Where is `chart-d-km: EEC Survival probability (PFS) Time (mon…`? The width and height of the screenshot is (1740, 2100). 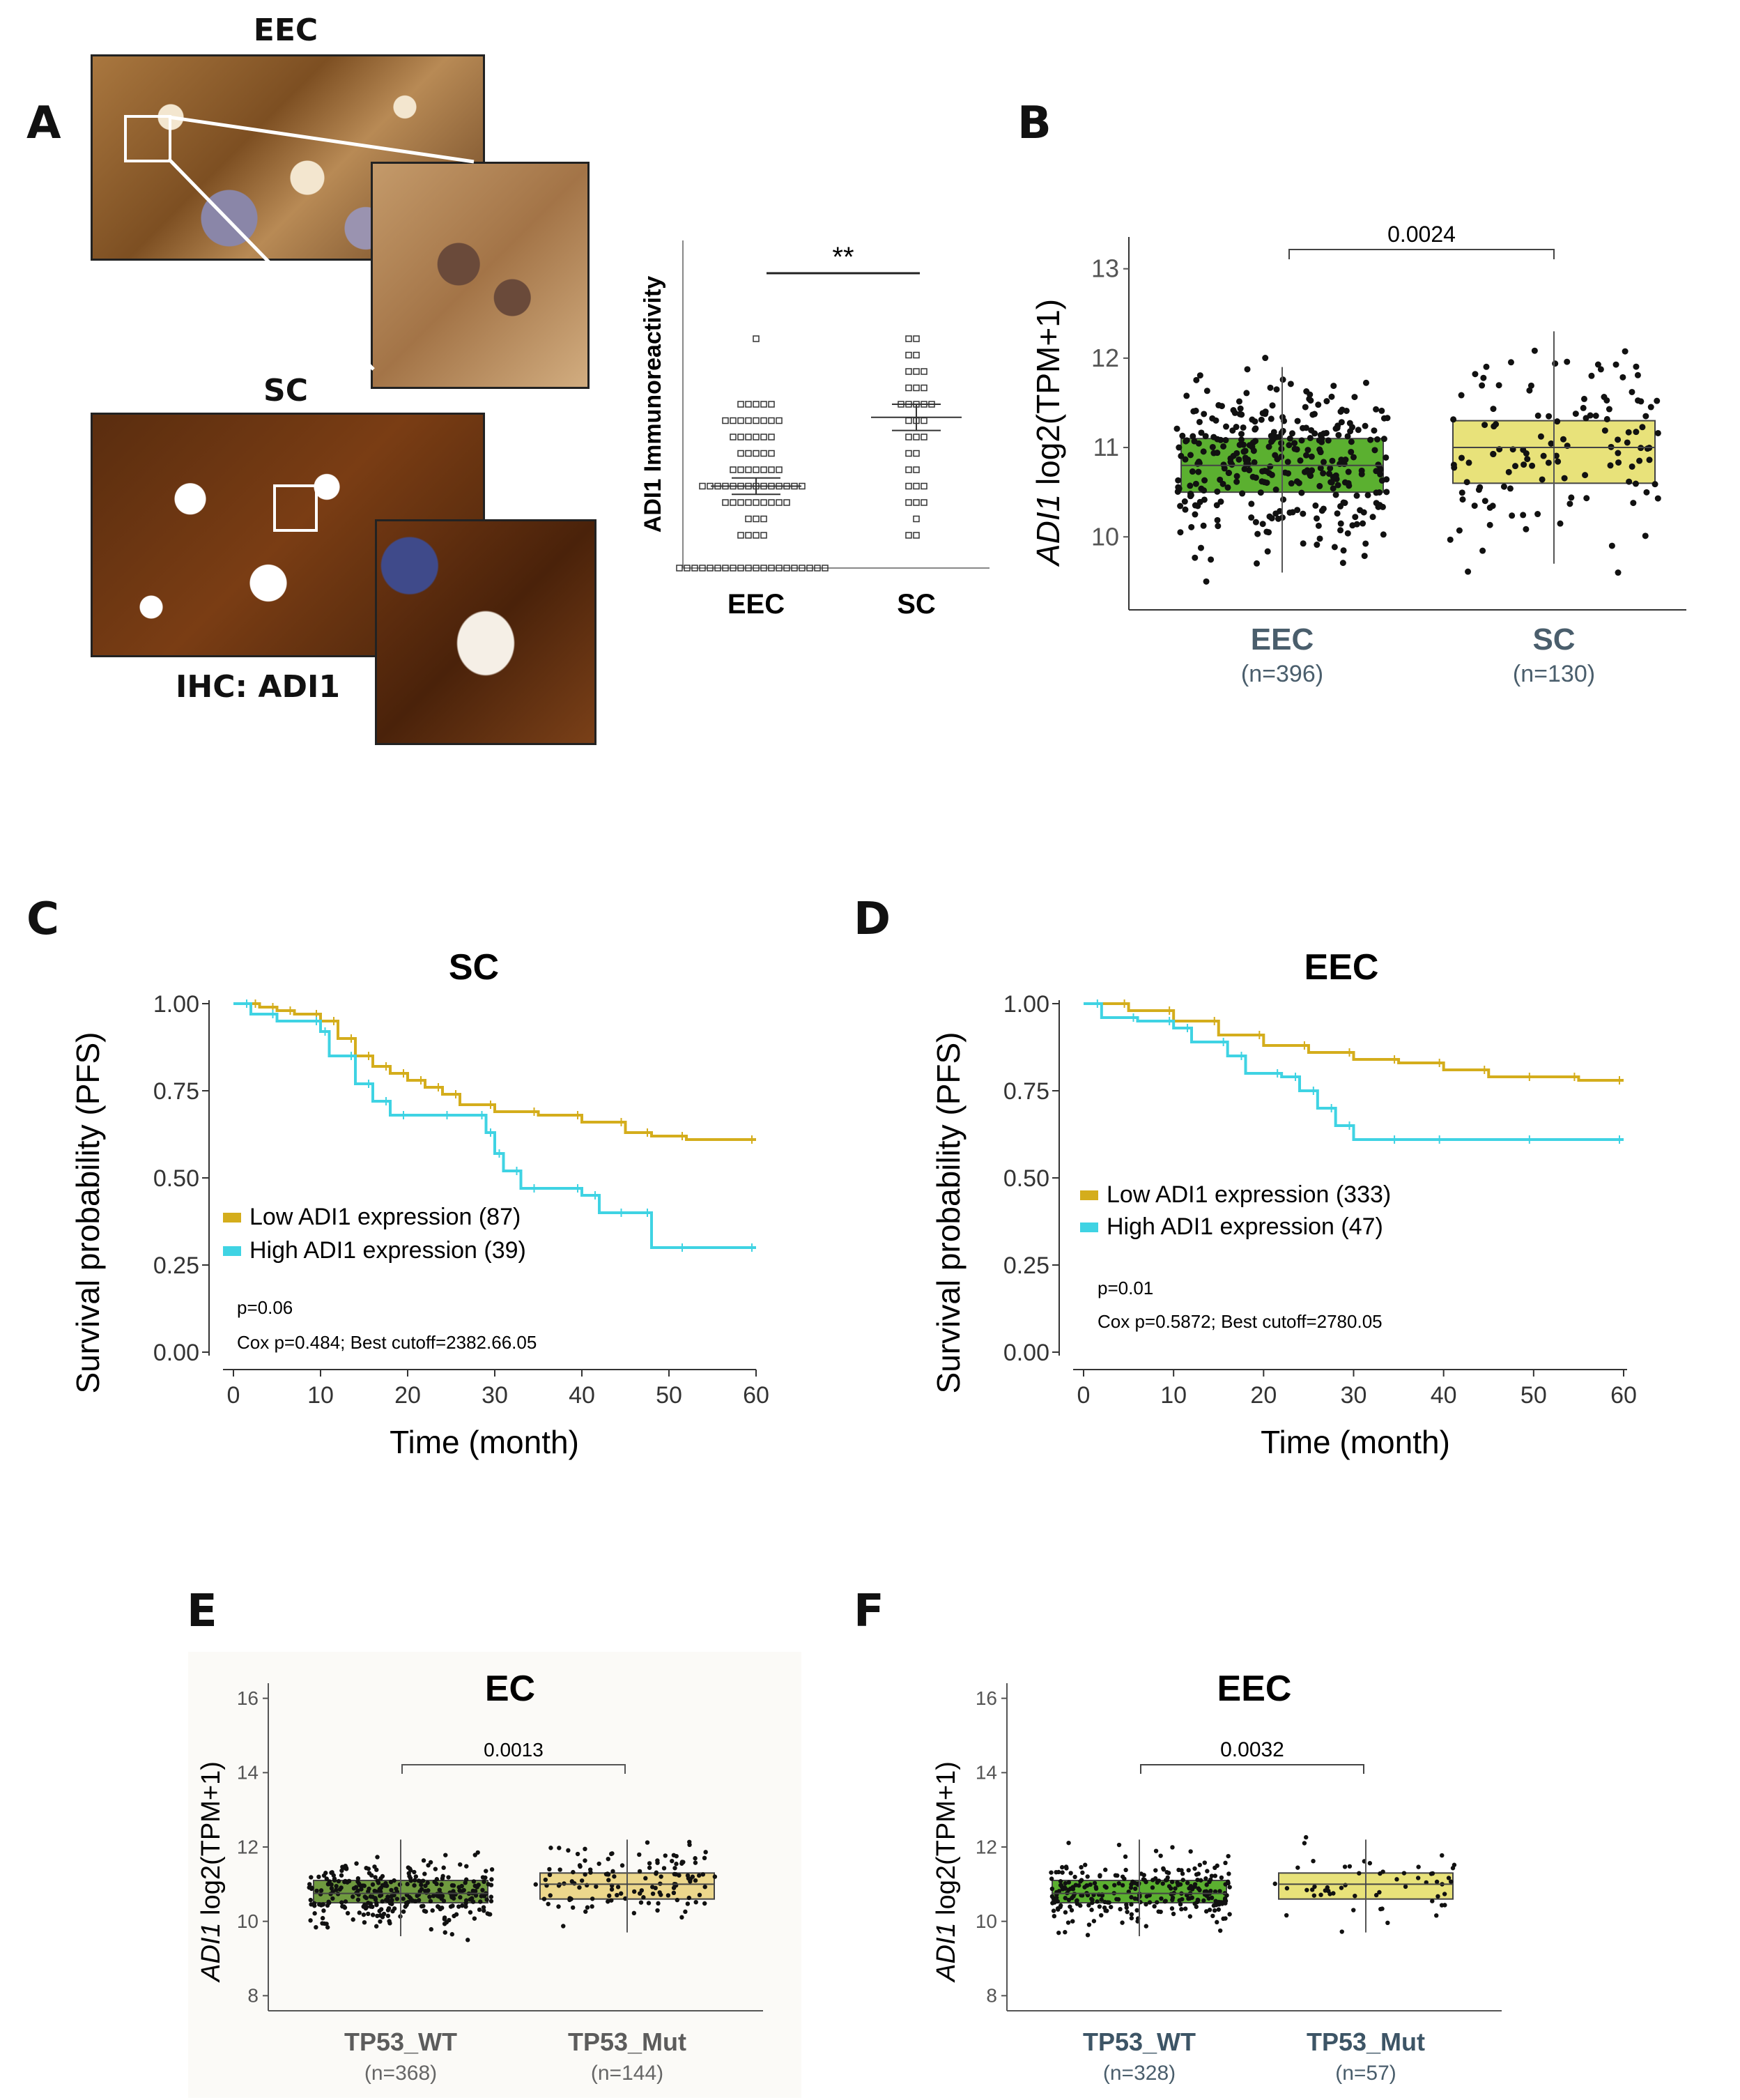 chart-d-km: EEC Survival probability (PFS) Time (mon… is located at coordinates (1283, 1203).